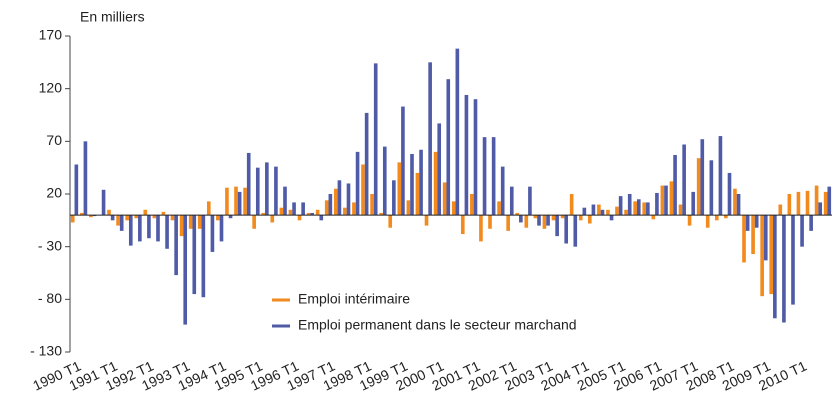 The image size is (834, 411). What do you see at coordinates (354, 299) in the screenshot?
I see `legend-label: Emploi intérimaire` at bounding box center [354, 299].